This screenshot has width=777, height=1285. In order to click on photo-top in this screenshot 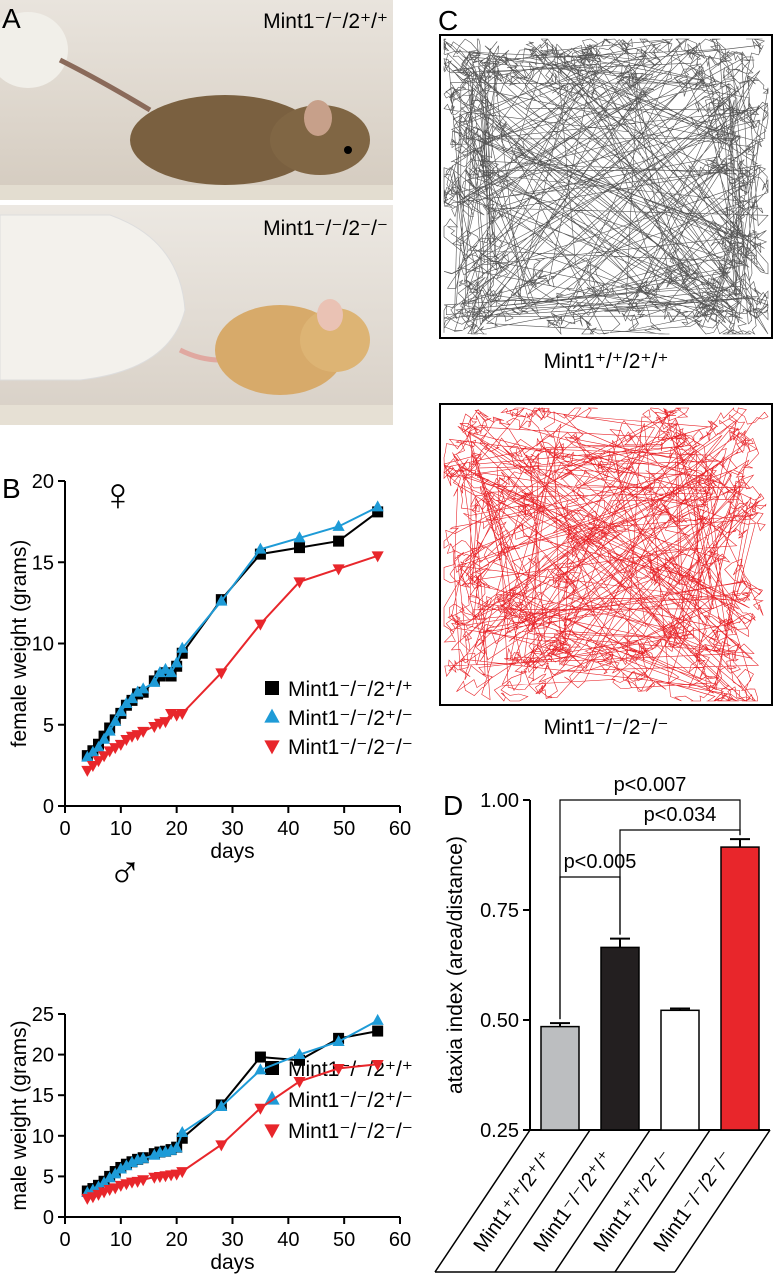, I will do `click(196, 100)`.